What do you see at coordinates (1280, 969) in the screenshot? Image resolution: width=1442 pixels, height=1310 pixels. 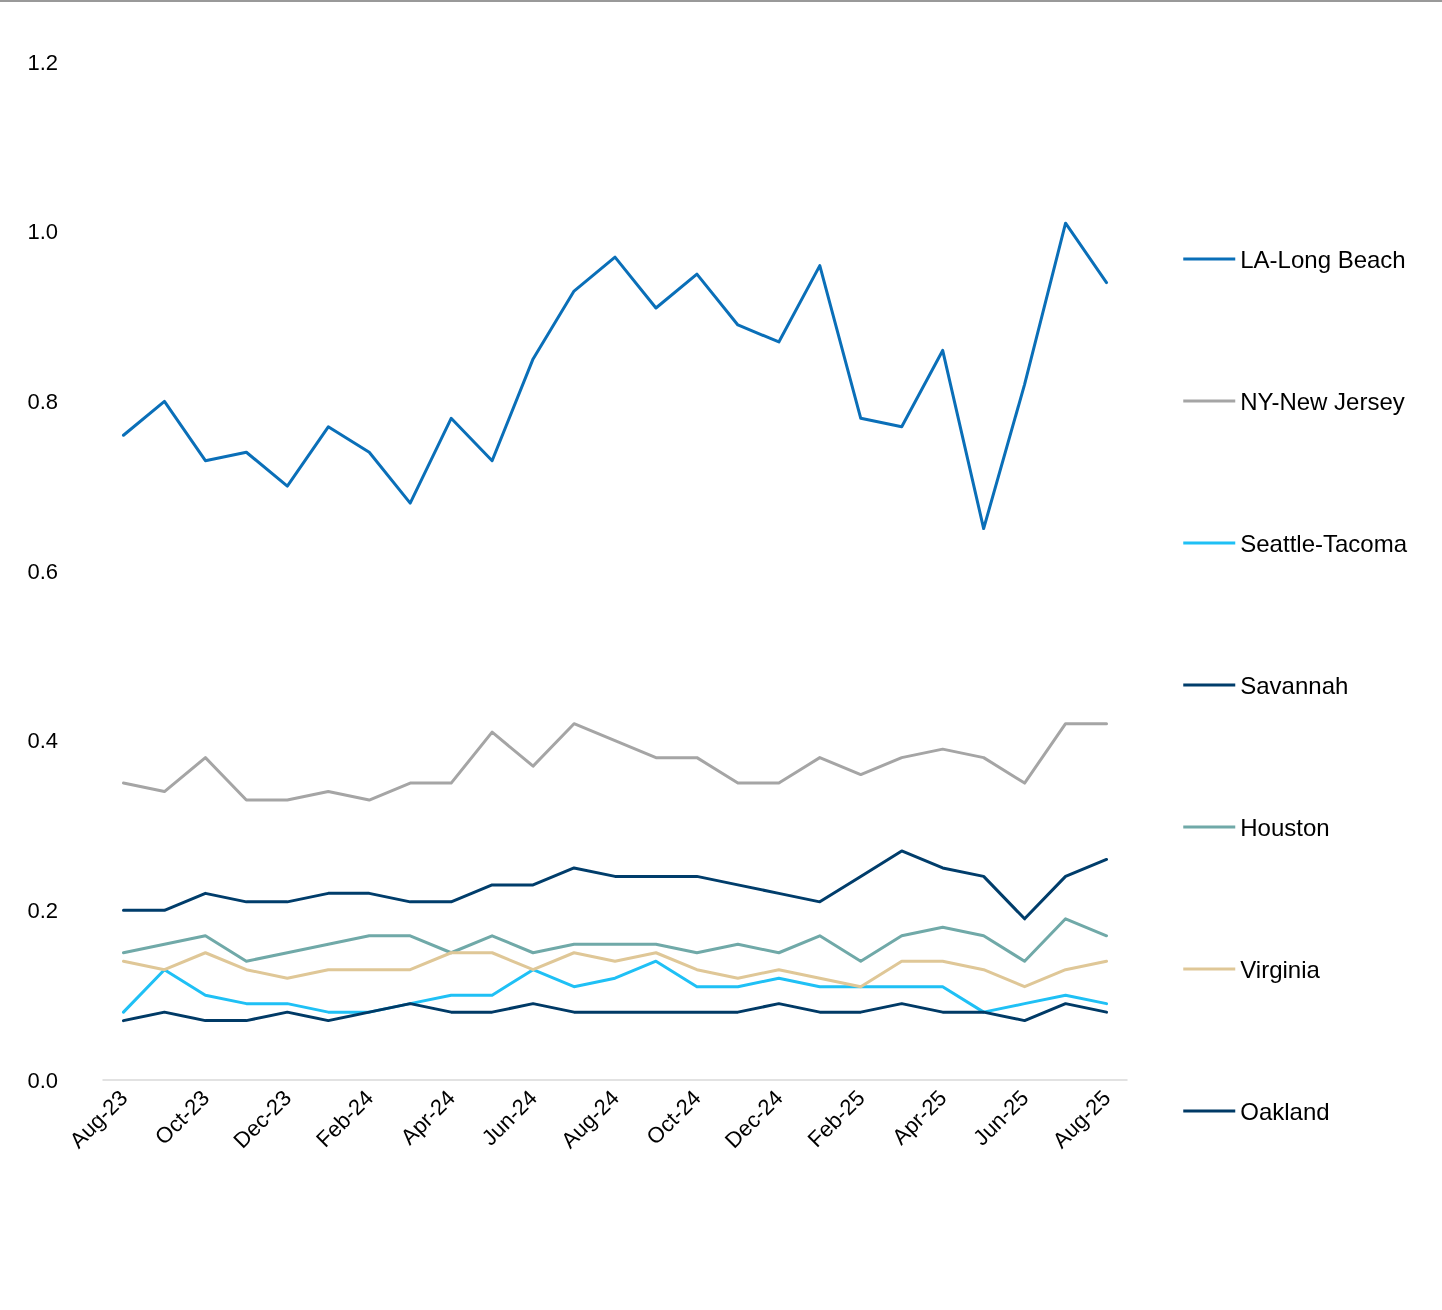 I see `legend-label: Virginia` at bounding box center [1280, 969].